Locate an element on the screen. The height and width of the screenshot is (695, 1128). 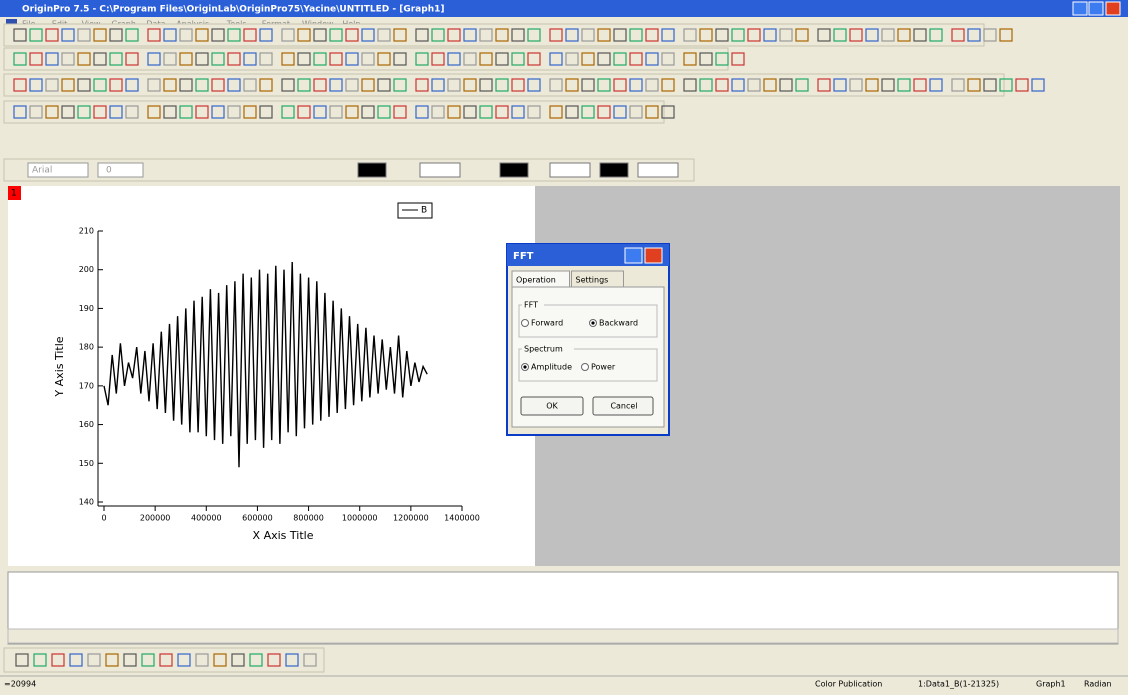
maximize is located at coordinates (1096, 8).